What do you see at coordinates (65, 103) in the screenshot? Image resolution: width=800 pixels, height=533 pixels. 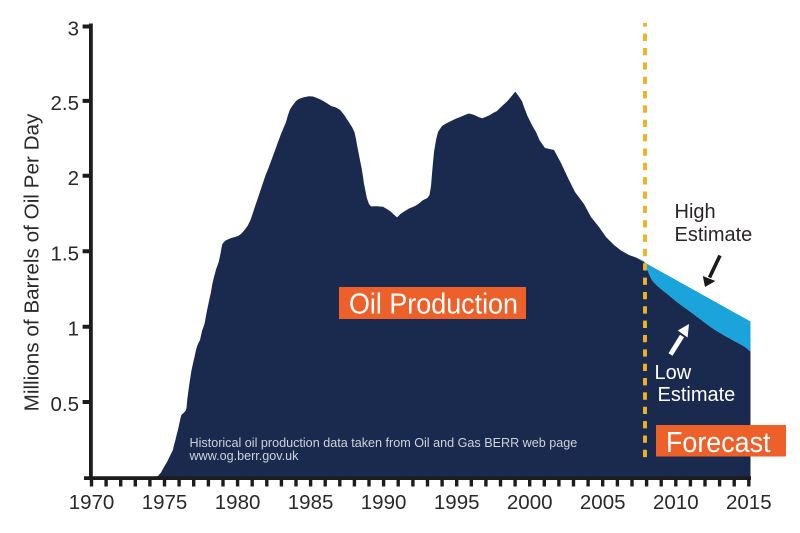 I see `svg-text: 2.5` at bounding box center [65, 103].